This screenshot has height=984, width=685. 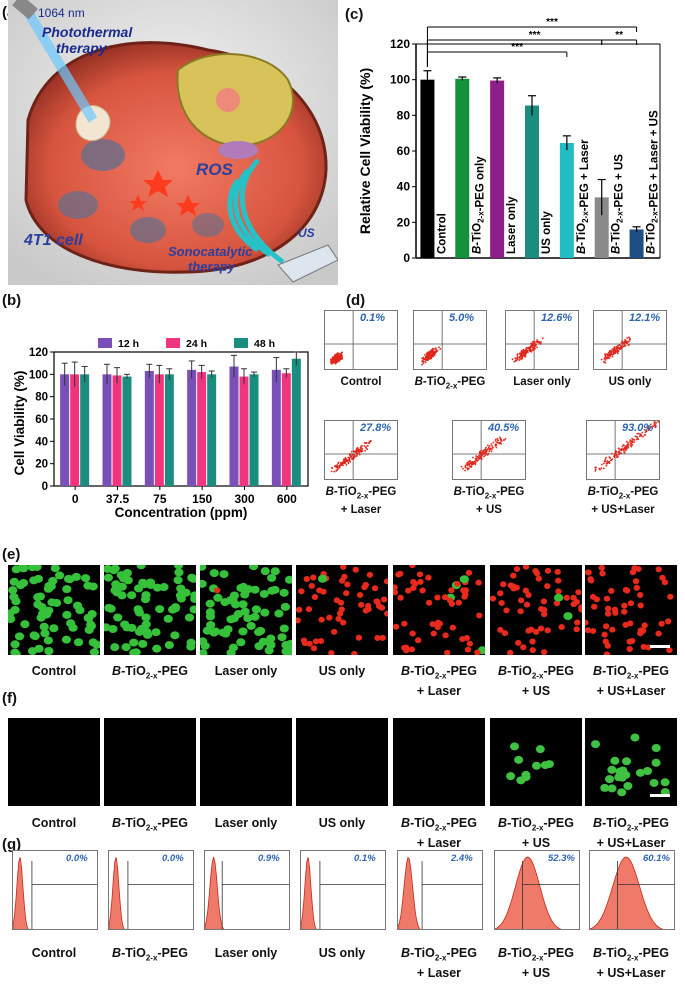 I want to click on y-axis-label: Cell Viability (%), so click(x=19, y=423).